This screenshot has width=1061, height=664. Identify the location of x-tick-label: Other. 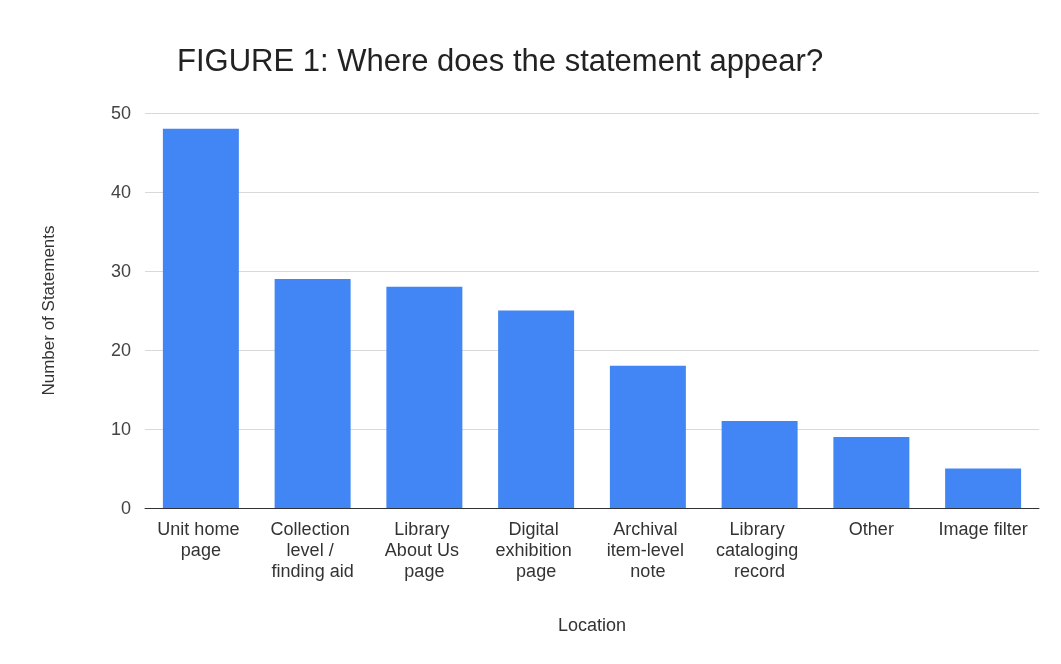
(871, 528).